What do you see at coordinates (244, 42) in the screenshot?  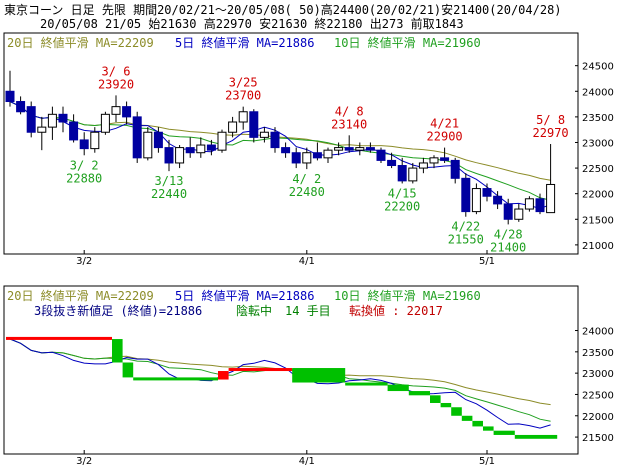 I see `legend-ma5: 5日 終値平滑 MA=21886` at bounding box center [244, 42].